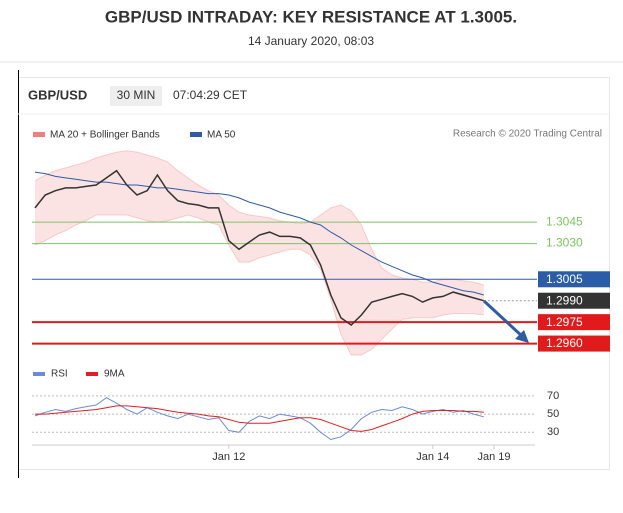 This screenshot has height=513, width=623. I want to click on legend-label: MA 20 + Bollinger Bands, so click(105, 135).